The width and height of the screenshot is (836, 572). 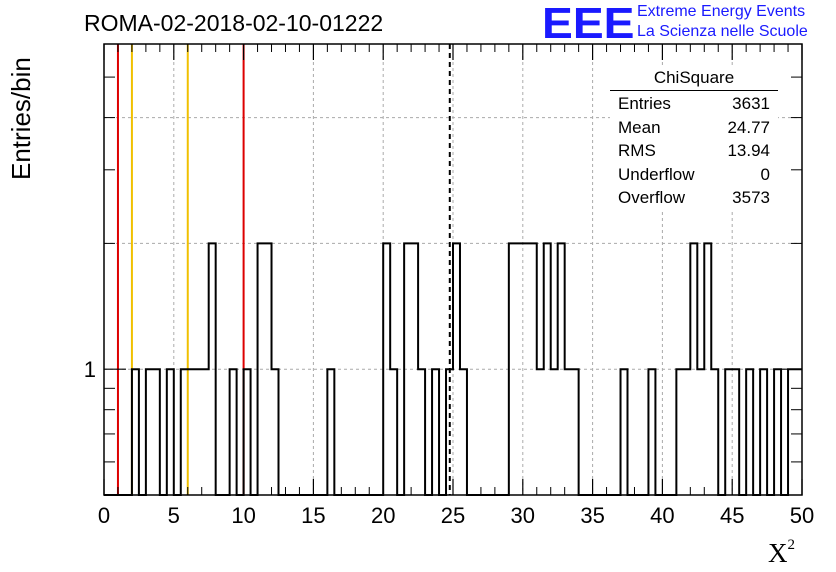 I want to click on x-tick-label: 50, so click(x=802, y=515).